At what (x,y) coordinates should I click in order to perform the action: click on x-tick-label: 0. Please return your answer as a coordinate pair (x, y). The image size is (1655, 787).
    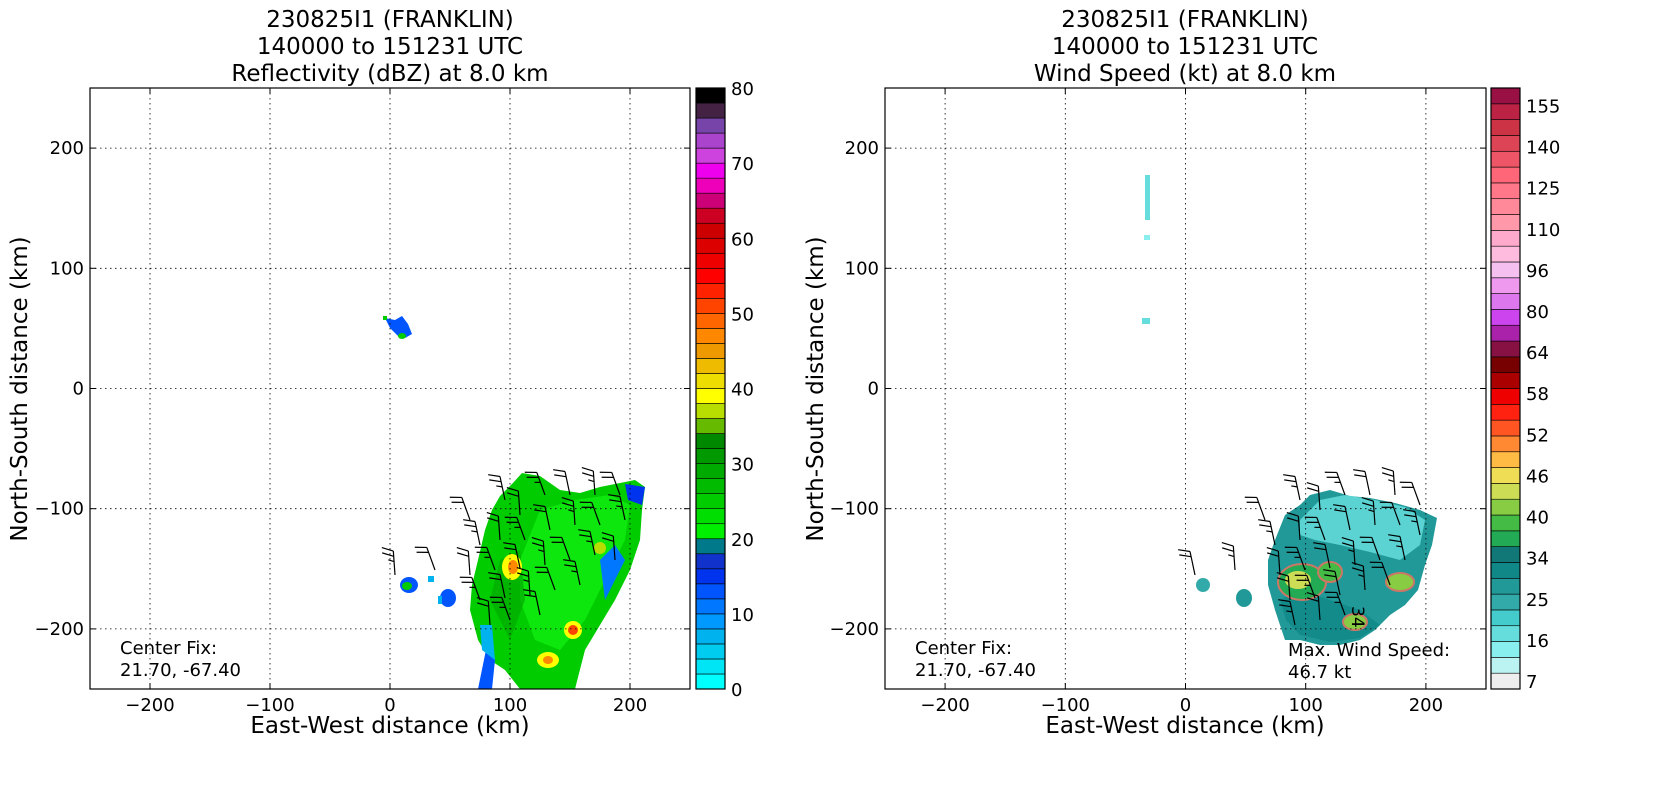
    Looking at the image, I should click on (389, 705).